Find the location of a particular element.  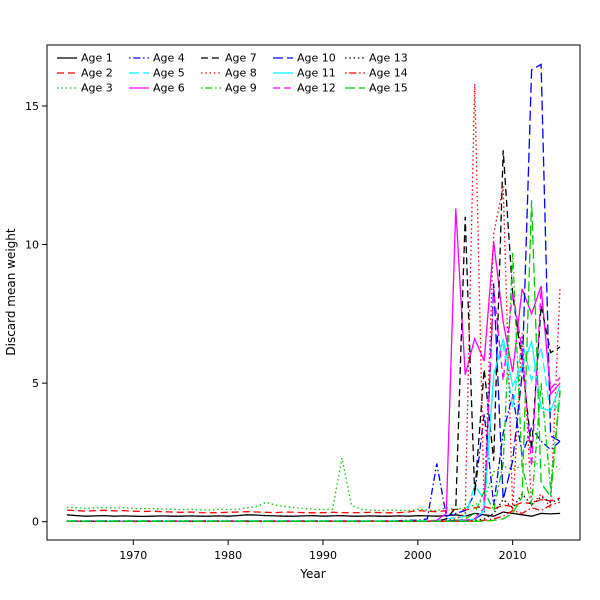

y-tick-label: 5 is located at coordinates (35, 383).